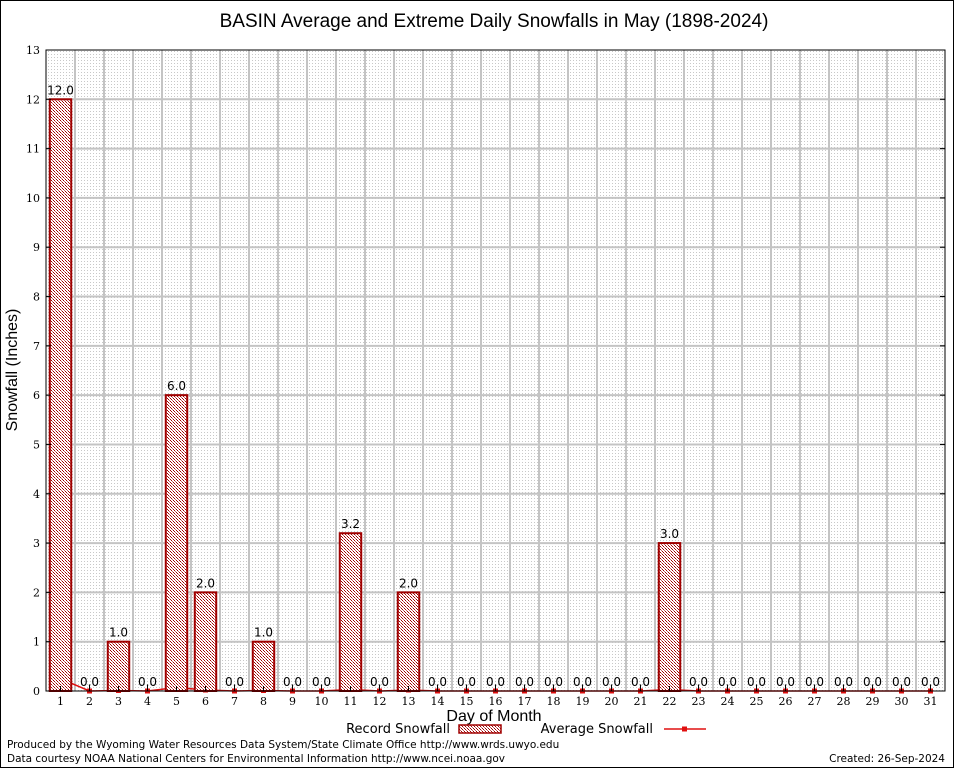 This screenshot has height=768, width=954. Describe the element at coordinates (60, 90) in the screenshot. I see `bar-value-label: 12.0` at that location.